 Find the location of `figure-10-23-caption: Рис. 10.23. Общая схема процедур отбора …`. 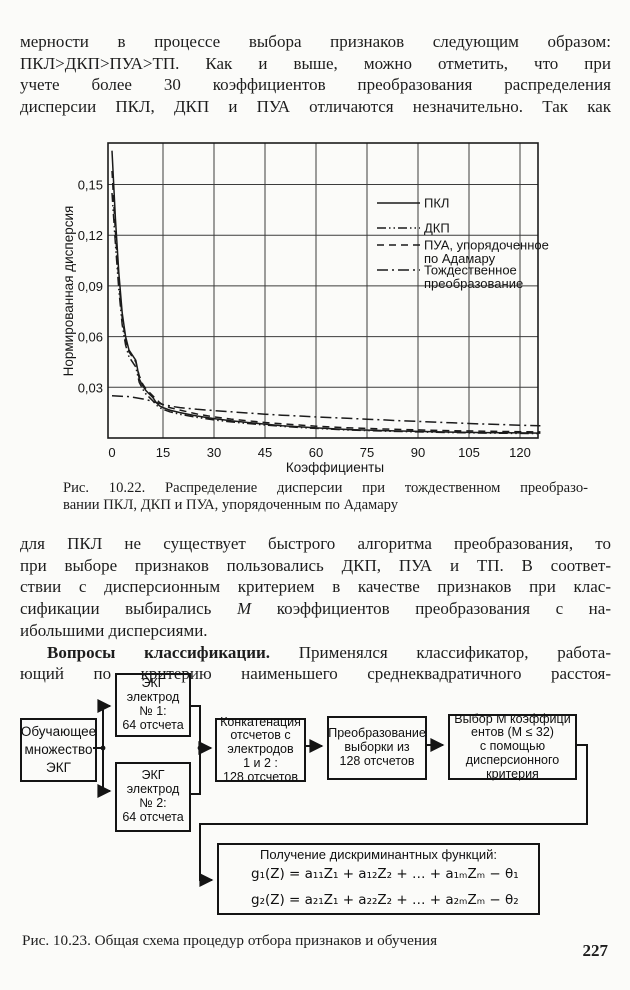

figure-10-23-caption: Рис. 10.23. Общая схема процедур отбора … is located at coordinates (230, 940).